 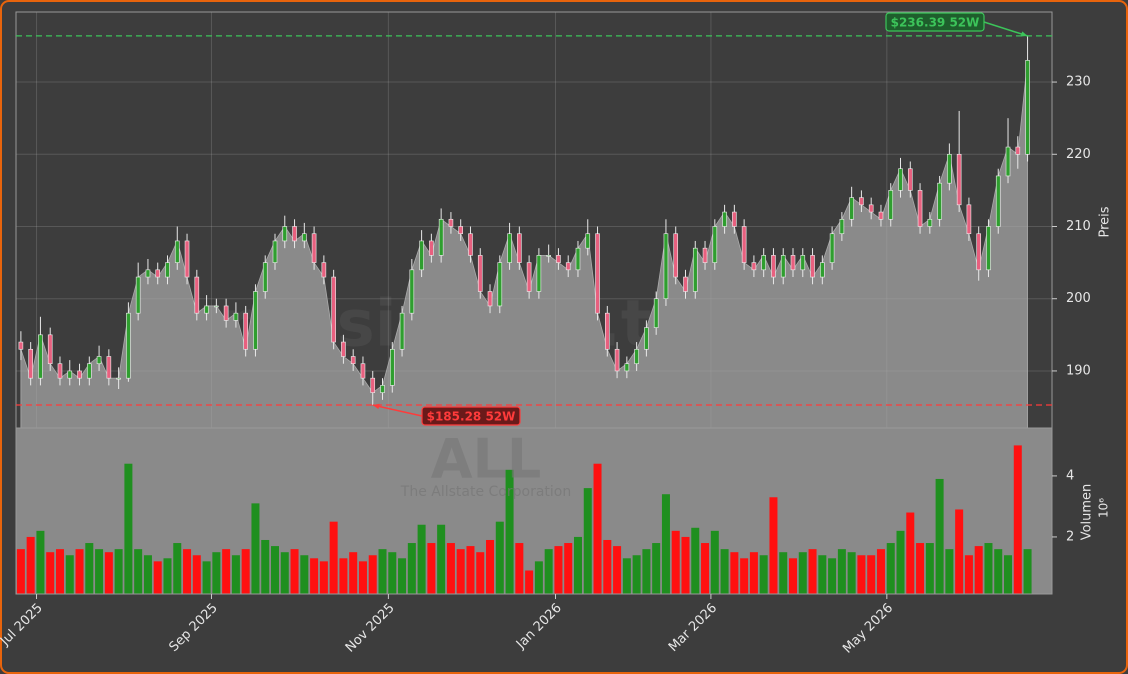 What do you see at coordinates (1078, 226) in the screenshot?
I see `y-tick-label: 210` at bounding box center [1078, 226].